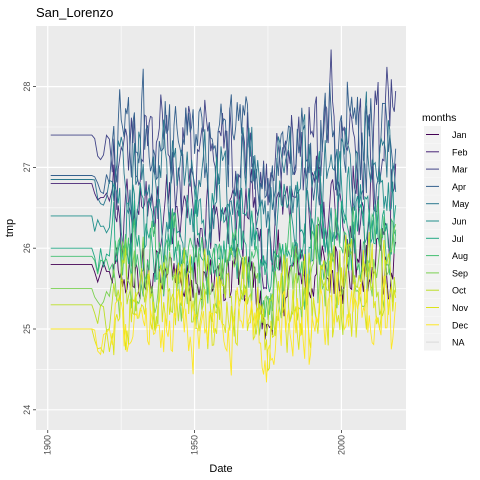 Image resolution: width=480 pixels, height=480 pixels. What do you see at coordinates (459, 291) in the screenshot?
I see `legend-label: Oct` at bounding box center [459, 291].